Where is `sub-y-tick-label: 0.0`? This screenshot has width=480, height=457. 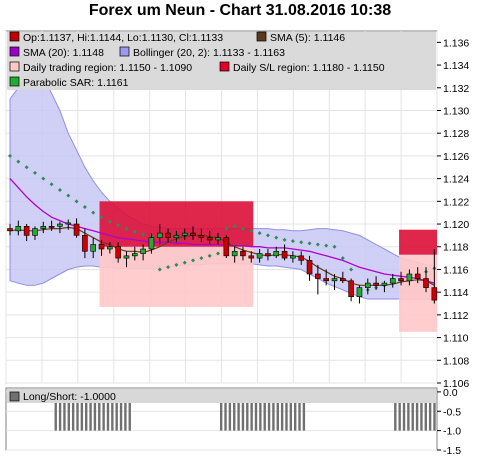
sub-y-tick-label: 0.0 is located at coordinates (450, 393).